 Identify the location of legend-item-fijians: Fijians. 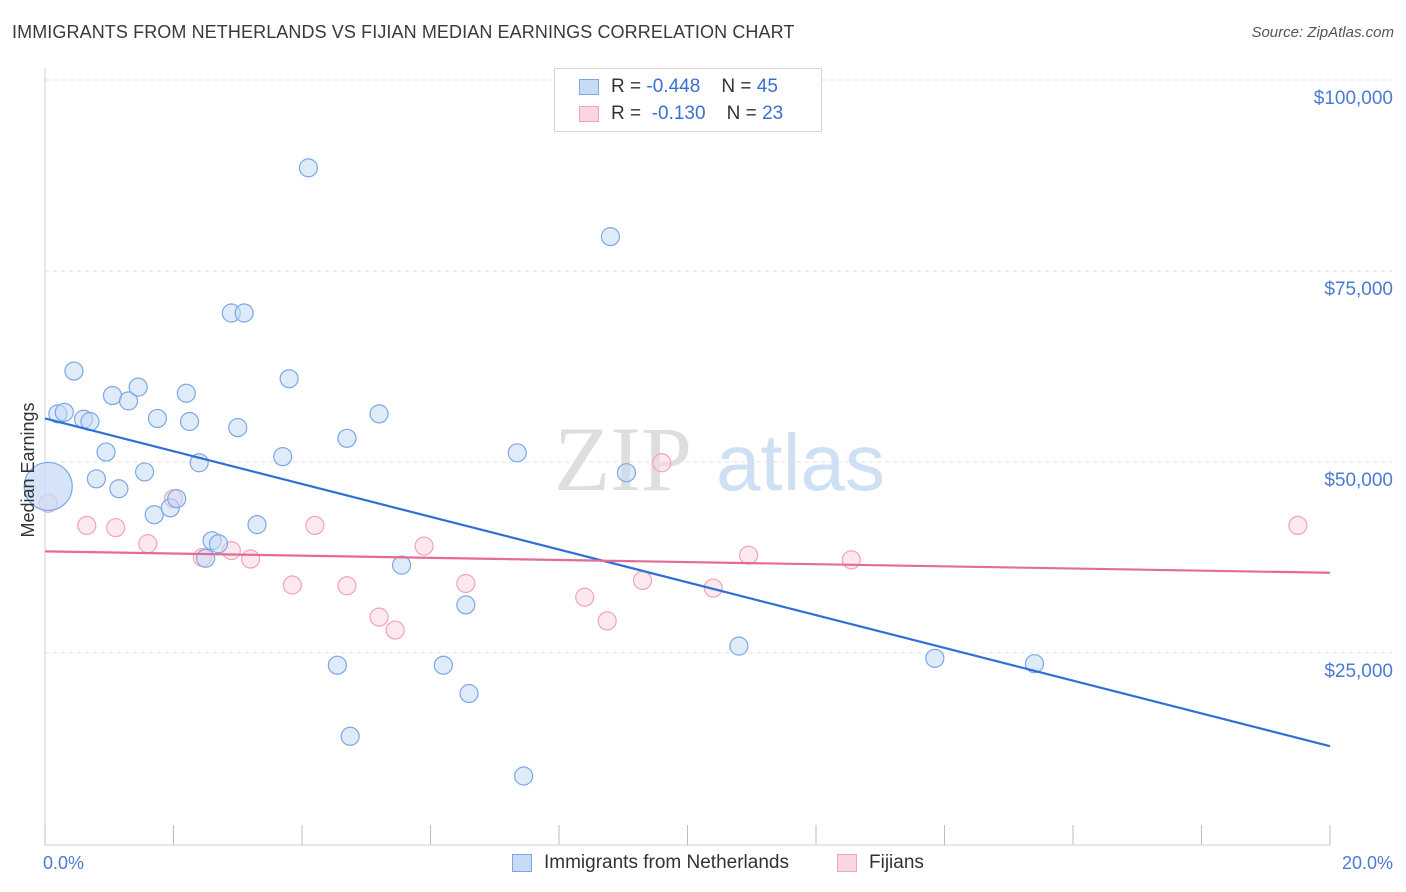
(880, 863).